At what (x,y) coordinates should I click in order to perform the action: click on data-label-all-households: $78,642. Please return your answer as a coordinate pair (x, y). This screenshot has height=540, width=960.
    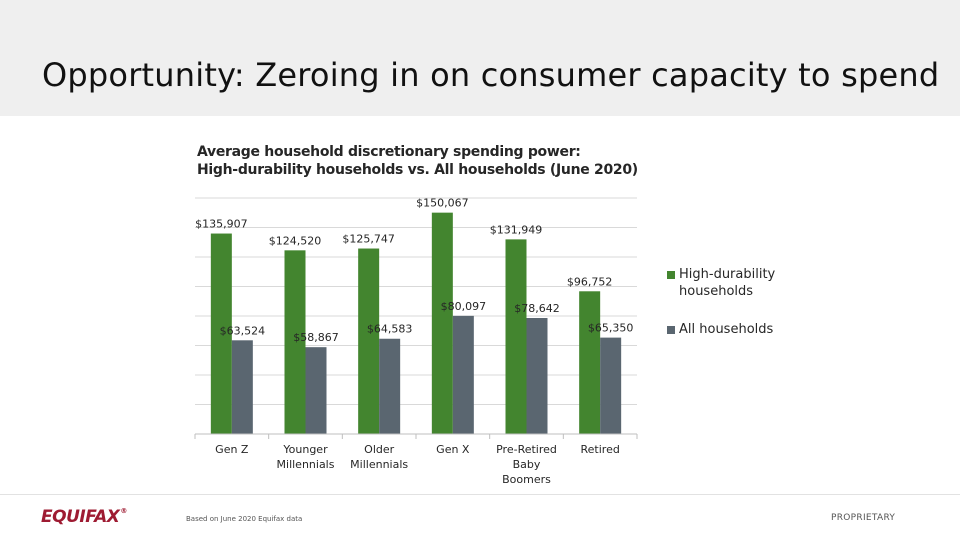
    Looking at the image, I should click on (537, 308).